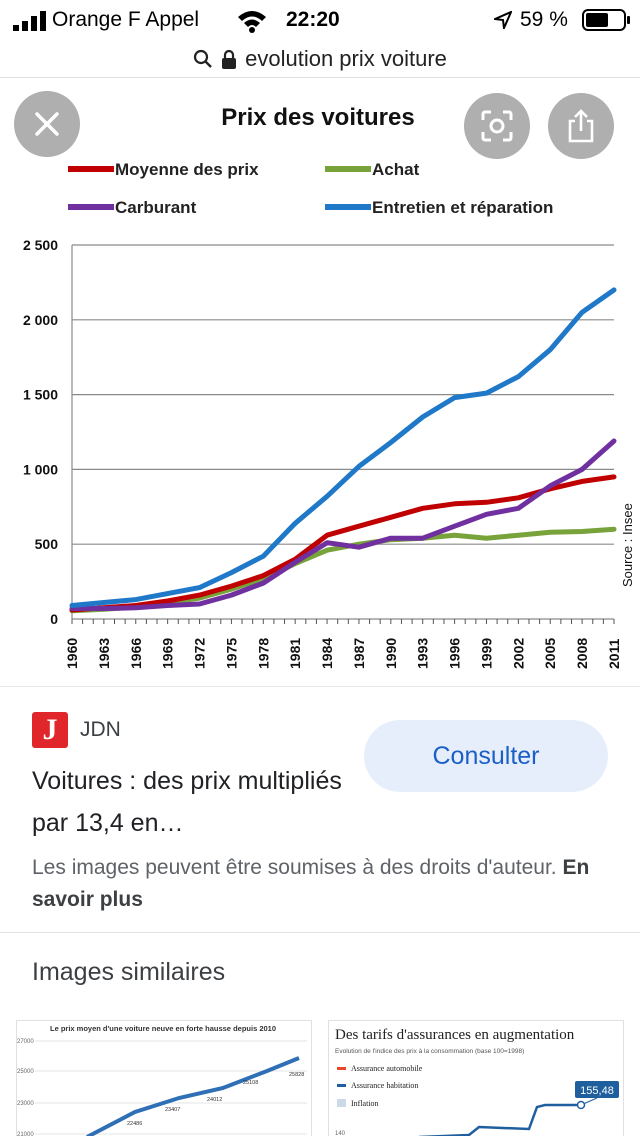 Image resolution: width=640 pixels, height=1136 pixels. I want to click on x-tick-label: 2008, so click(582, 653).